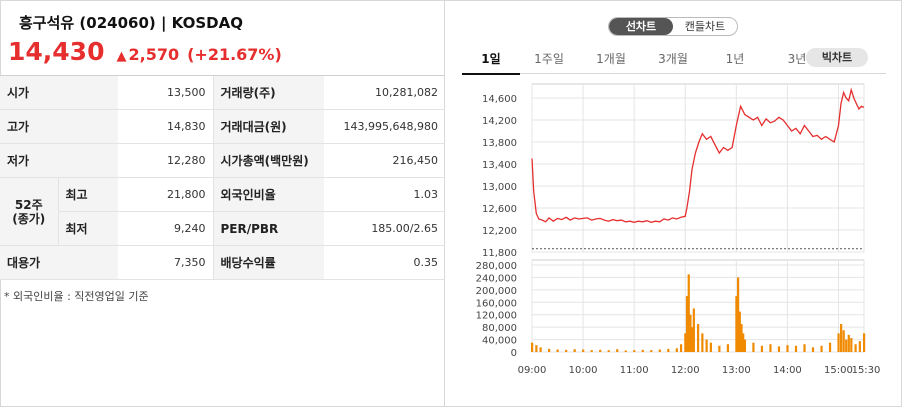 The image size is (902, 407). What do you see at coordinates (549, 59) in the screenshot?
I see `tab-1week: 1주일` at bounding box center [549, 59].